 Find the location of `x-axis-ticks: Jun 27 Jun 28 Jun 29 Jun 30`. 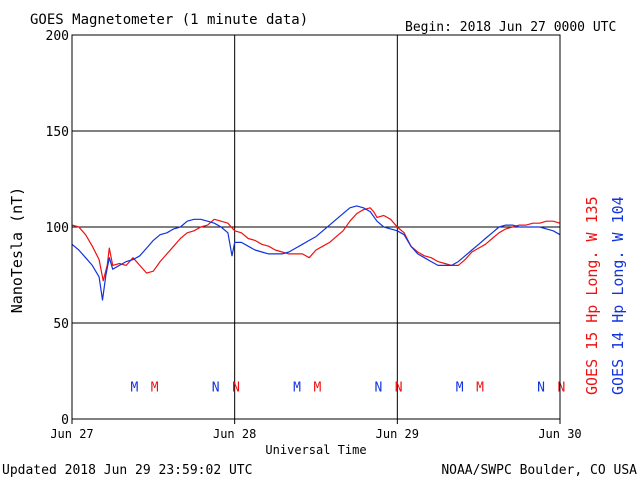

x-axis-ticks: Jun 27 Jun 28 Jun 29 Jun 30 is located at coordinates (316, 430).